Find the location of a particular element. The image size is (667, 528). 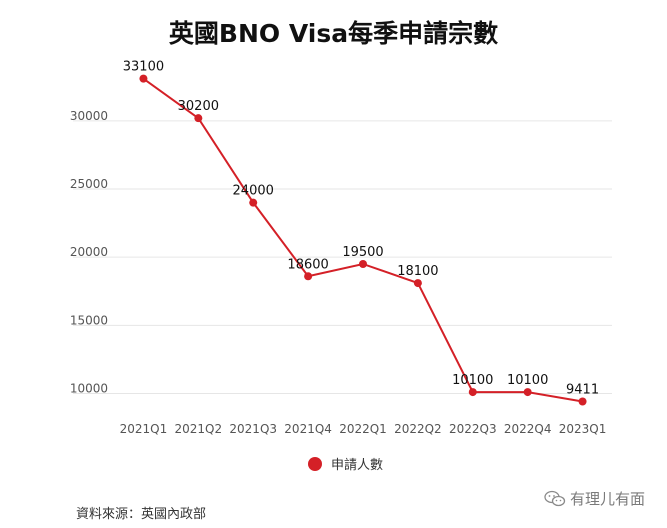

legend-marker is located at coordinates (315, 464).